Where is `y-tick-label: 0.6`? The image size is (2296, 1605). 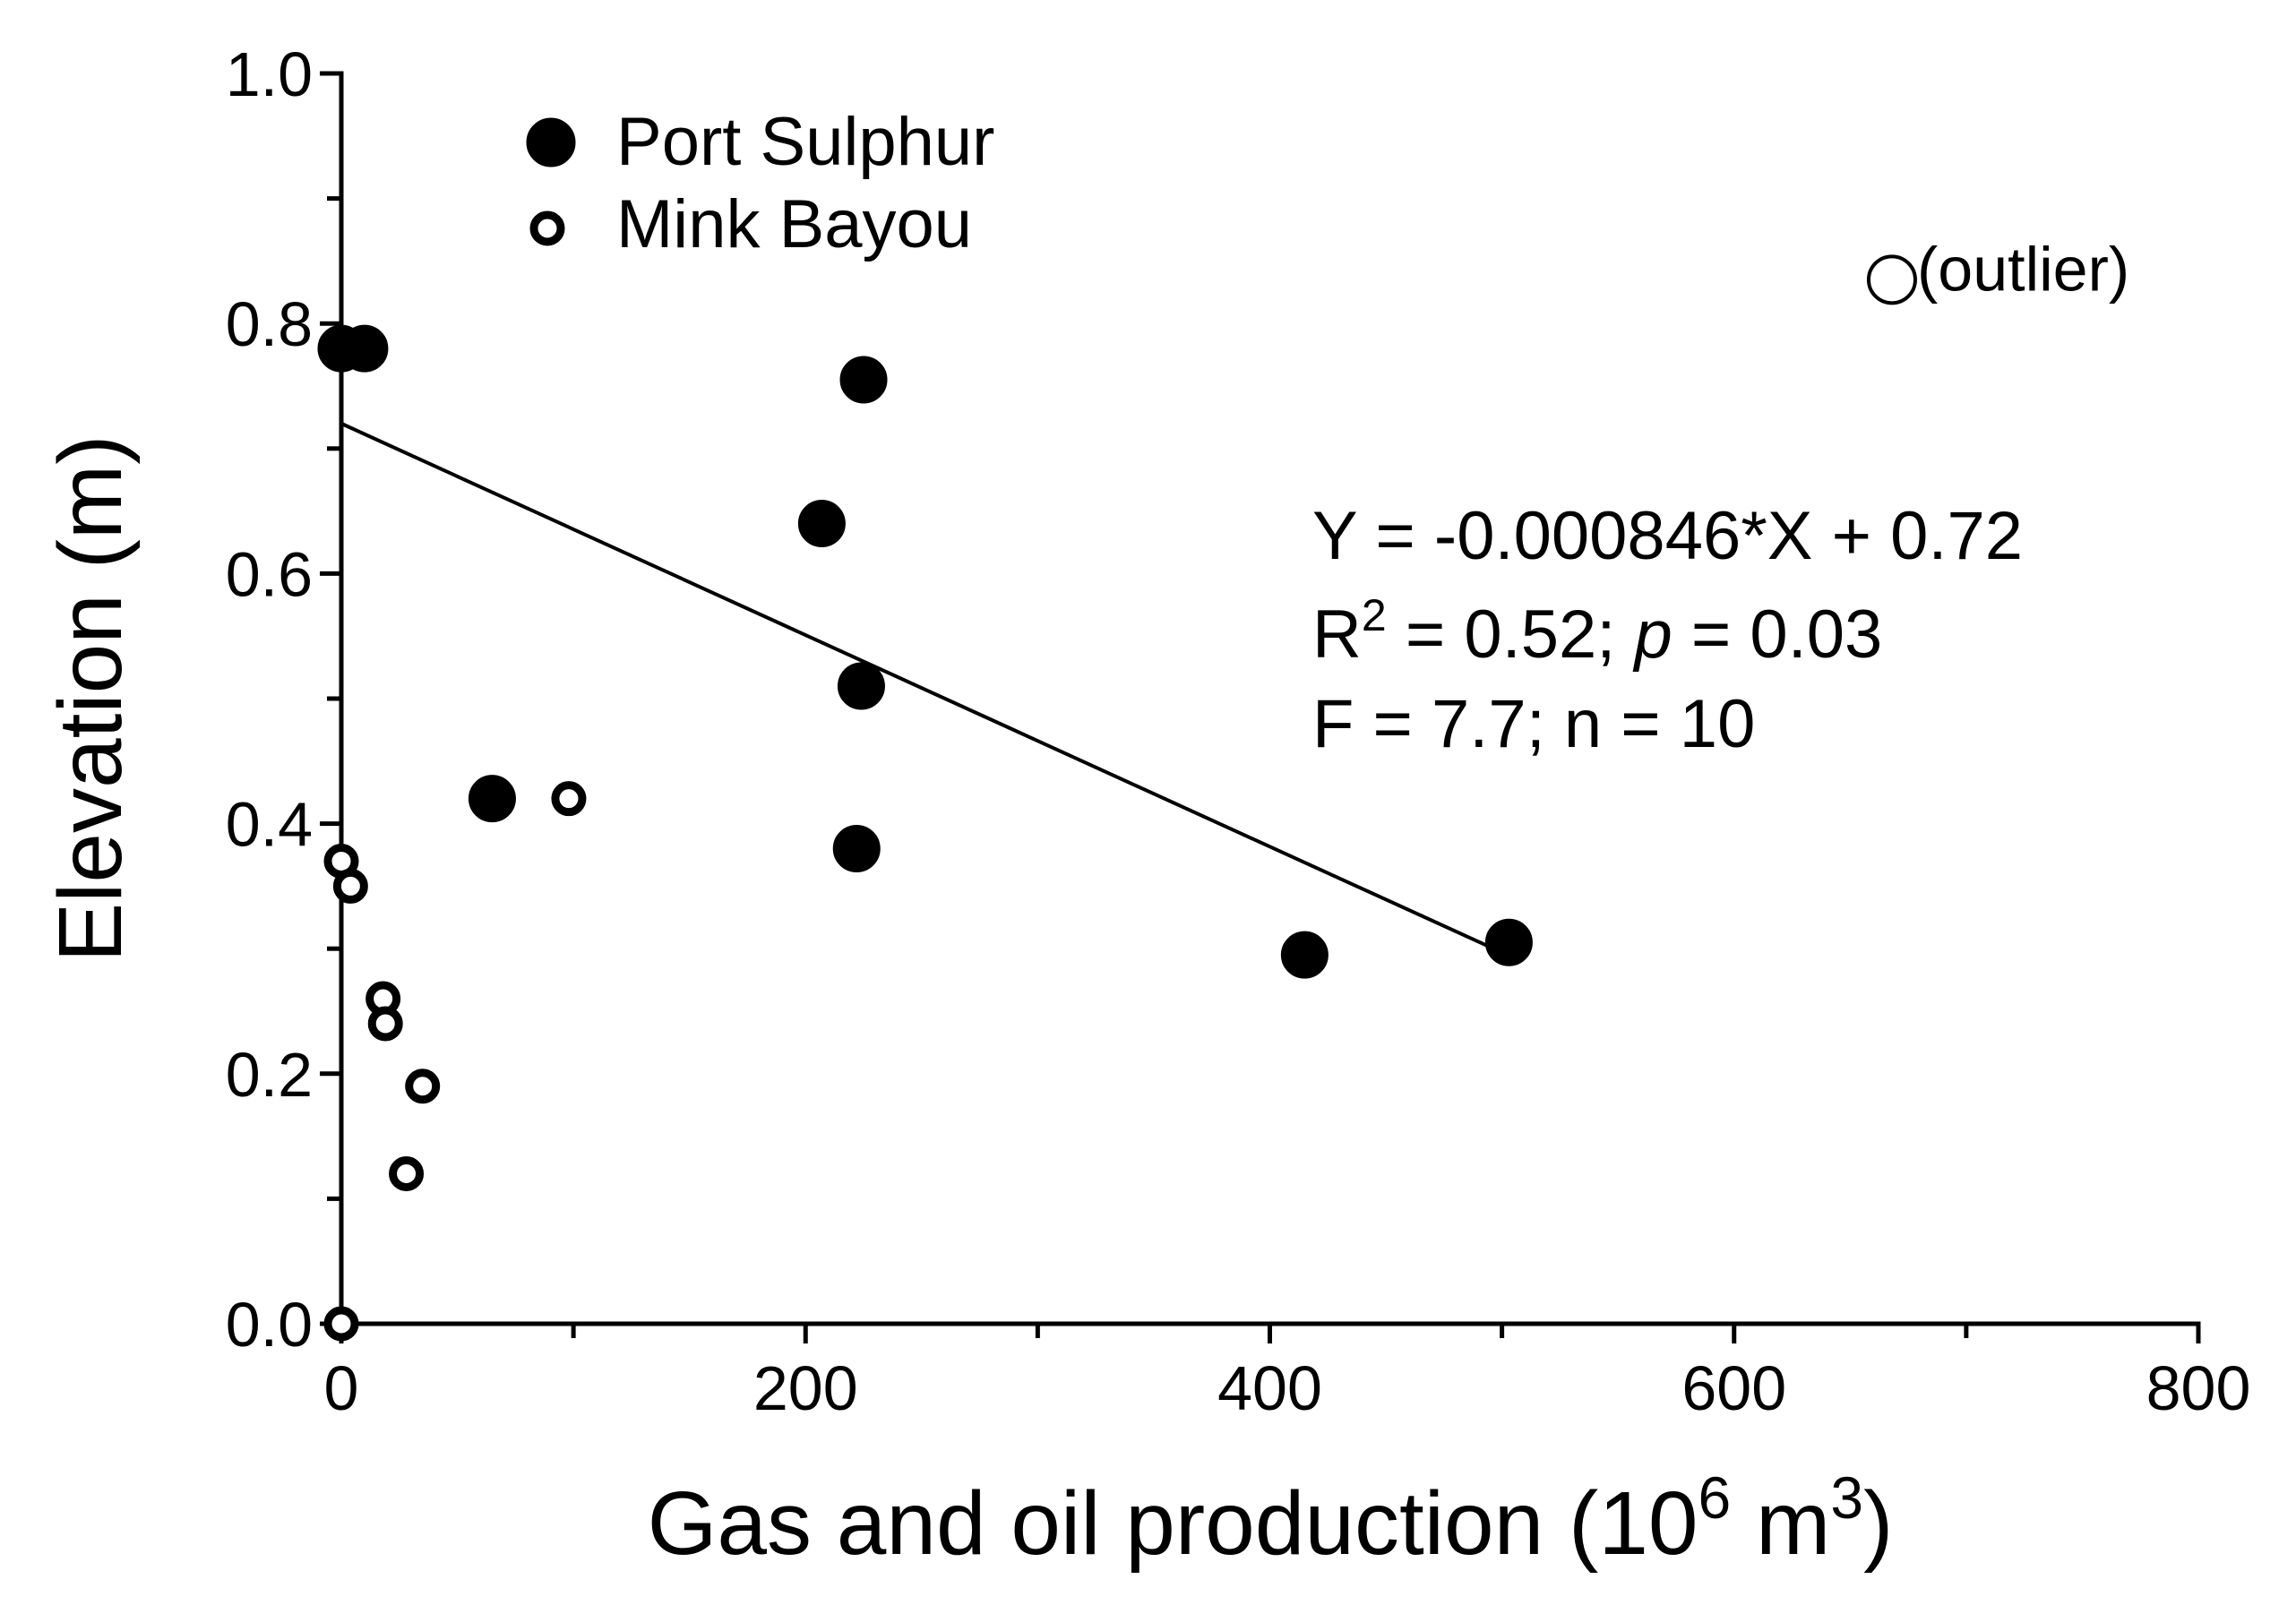
y-tick-label: 0.6 is located at coordinates (269, 574).